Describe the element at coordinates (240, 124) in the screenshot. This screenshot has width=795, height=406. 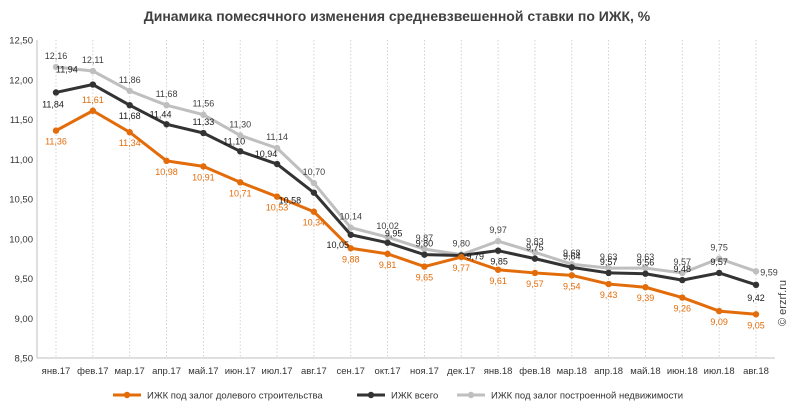
I see `data-label: 11,30` at that location.